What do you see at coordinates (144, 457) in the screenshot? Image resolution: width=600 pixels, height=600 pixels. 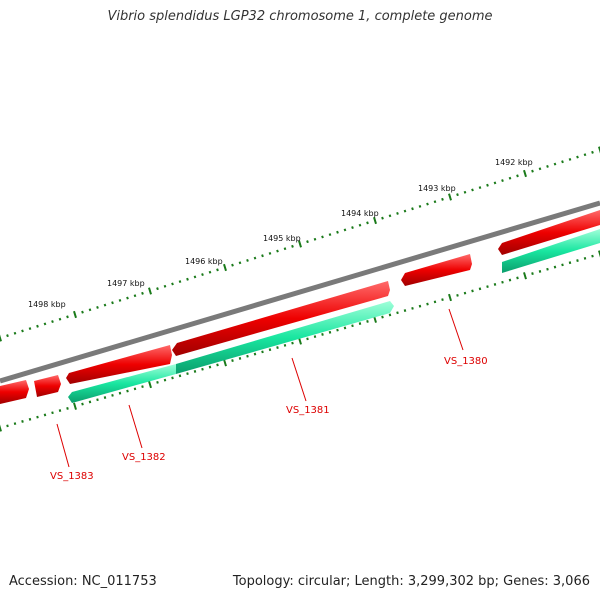 I see `gene-label-vs1382: VS_1382` at bounding box center [144, 457].